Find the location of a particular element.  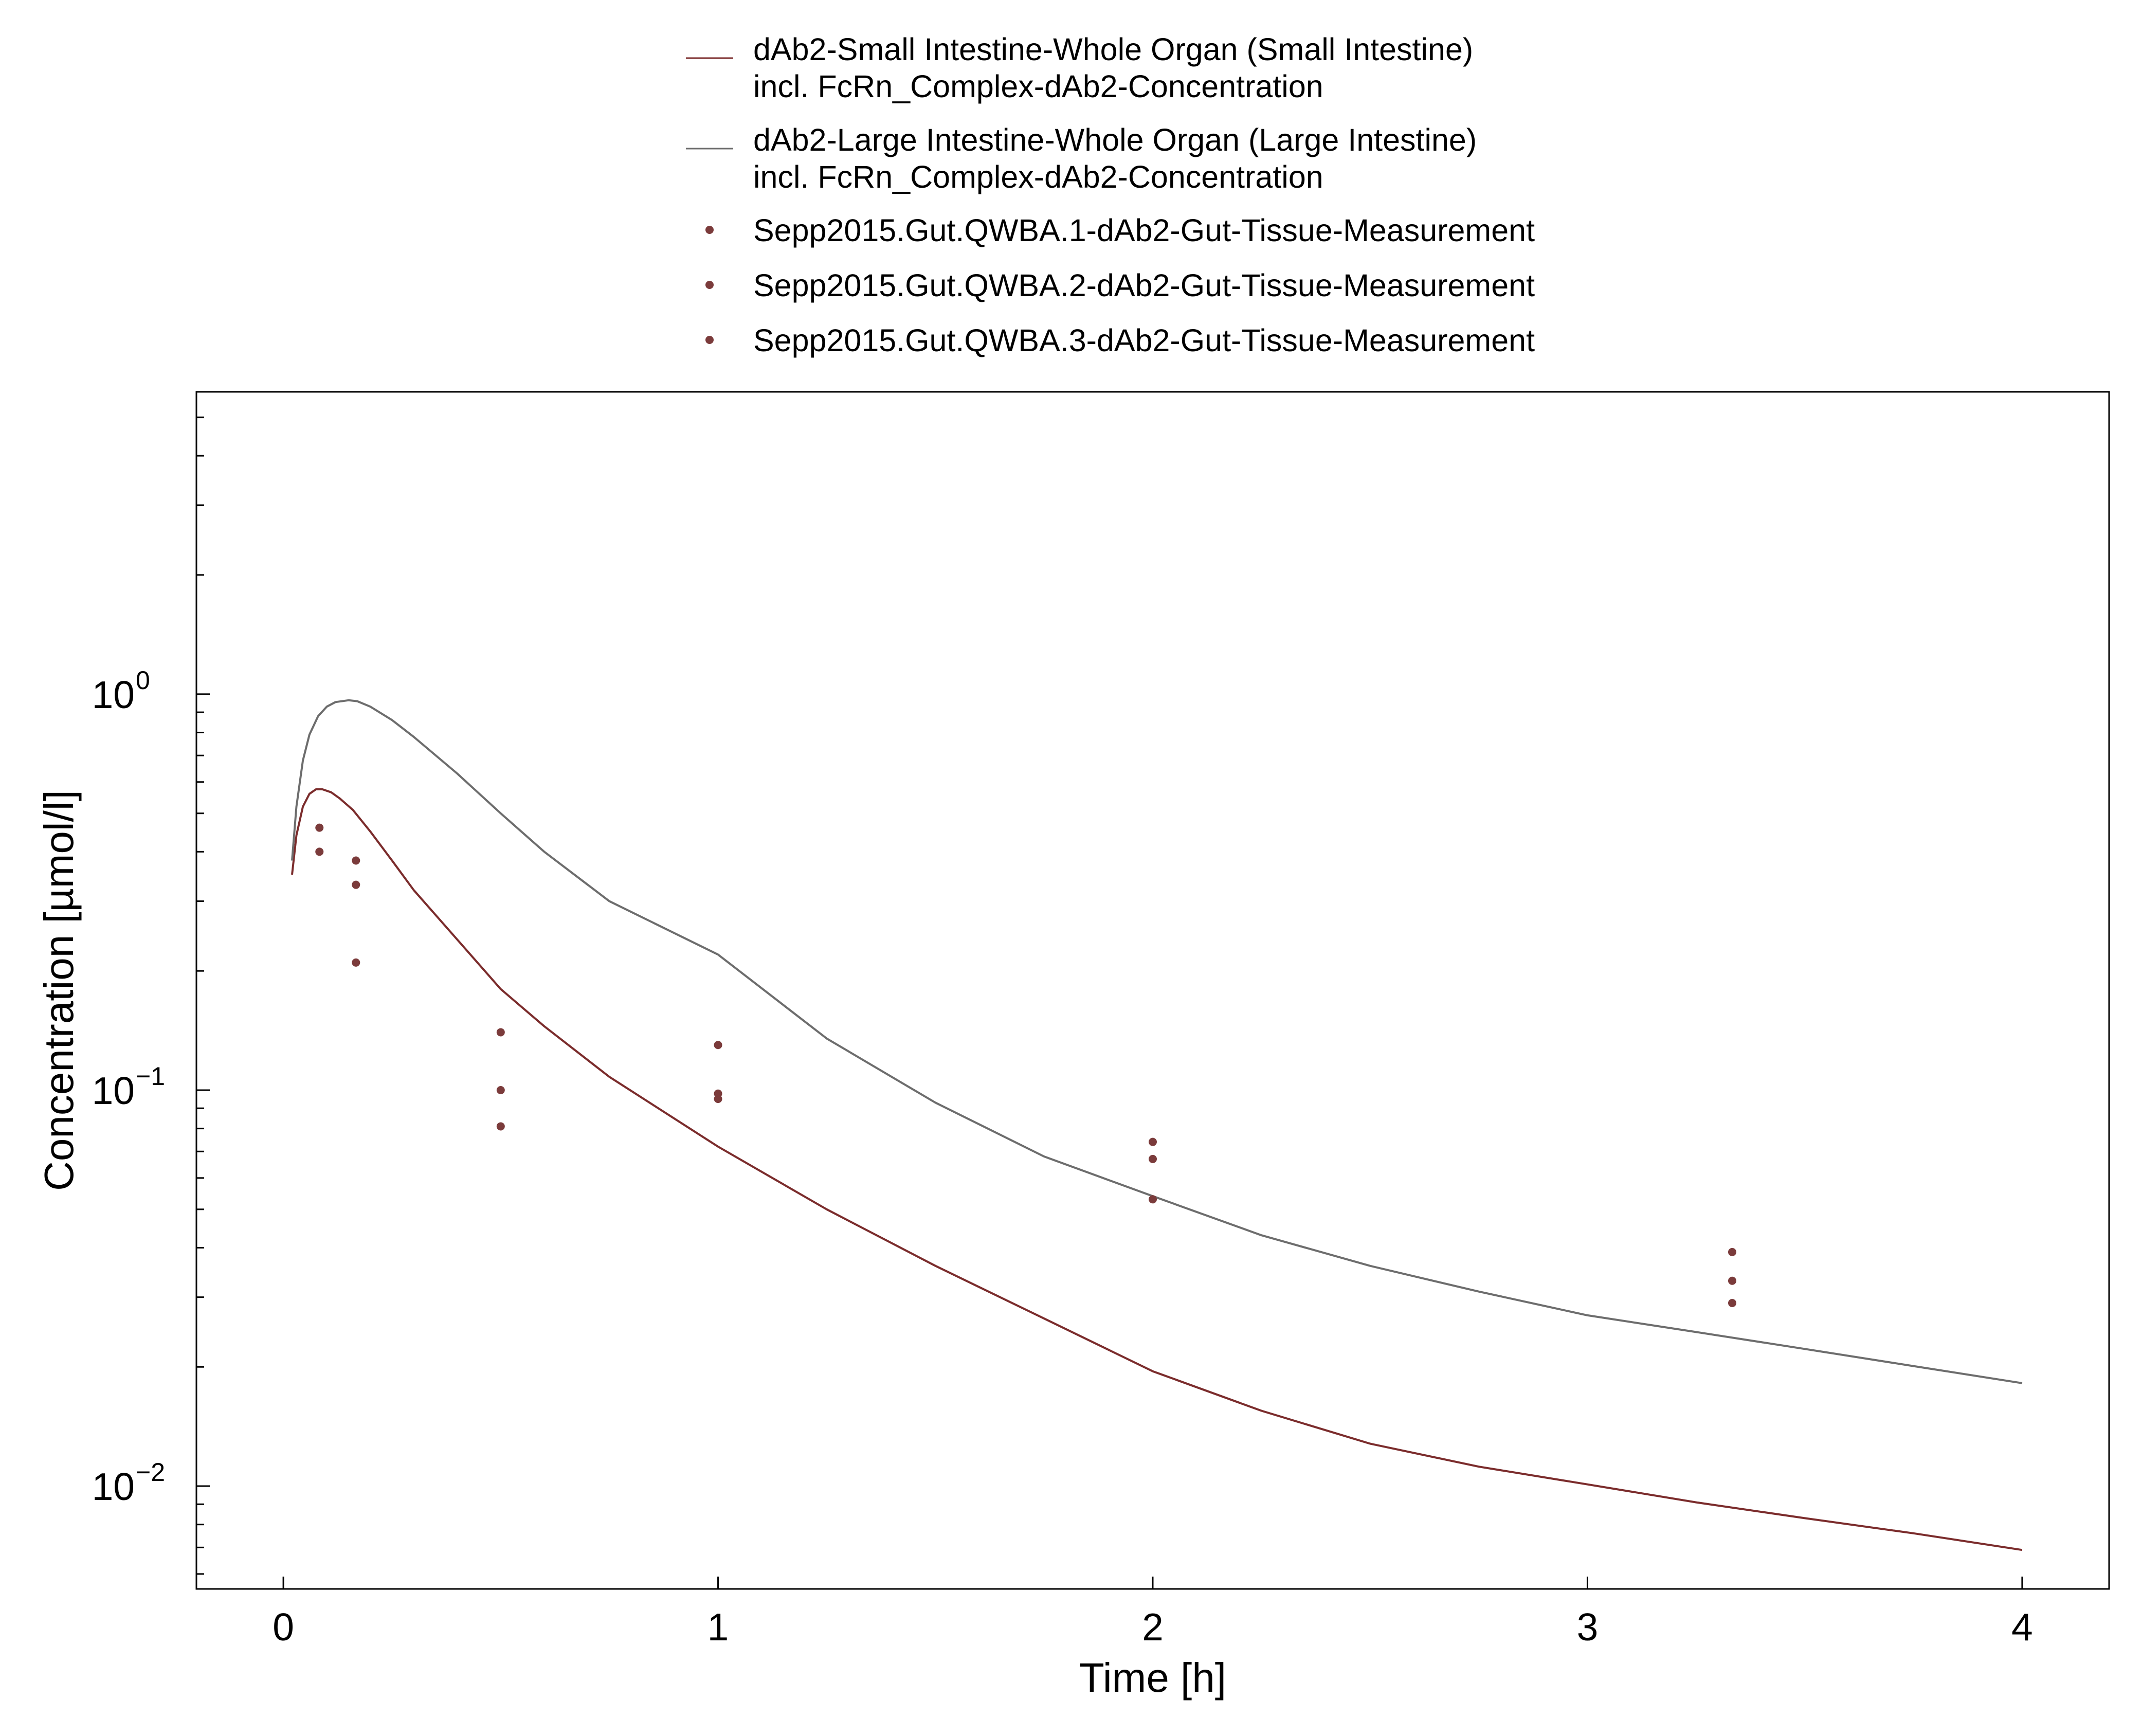

y-tick-exponent: −2 is located at coordinates (150, 1472).